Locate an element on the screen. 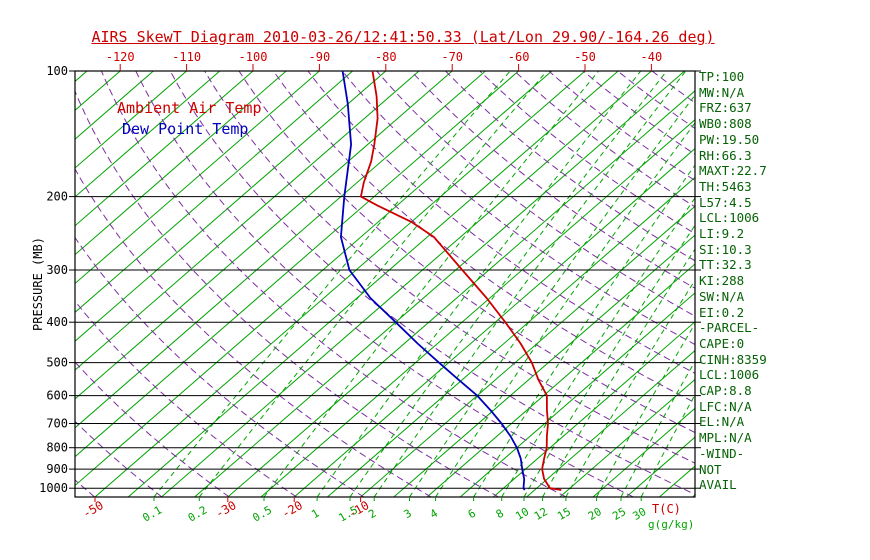 This screenshot has width=870, height=560. panel-item: CINH:8359 is located at coordinates (733, 359).